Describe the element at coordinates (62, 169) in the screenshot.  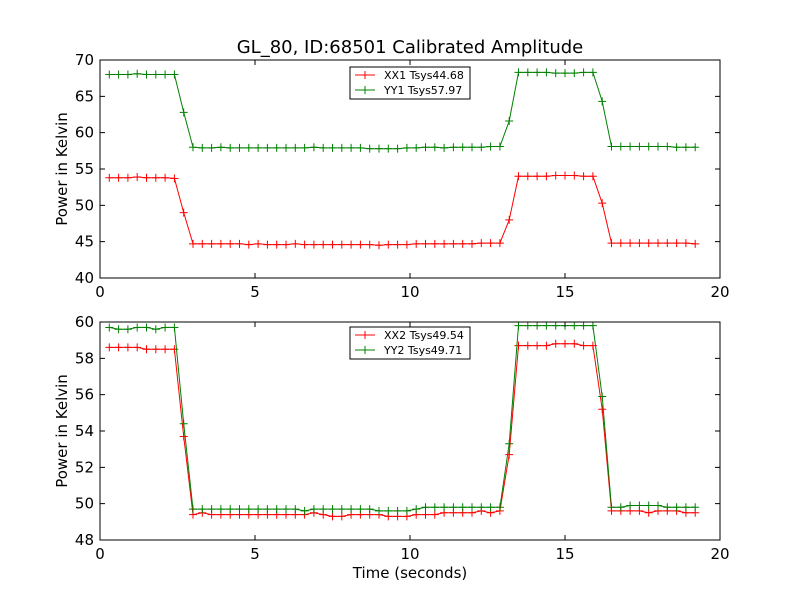
I see `y-axis-label-top: Power in Kelvin` at that location.